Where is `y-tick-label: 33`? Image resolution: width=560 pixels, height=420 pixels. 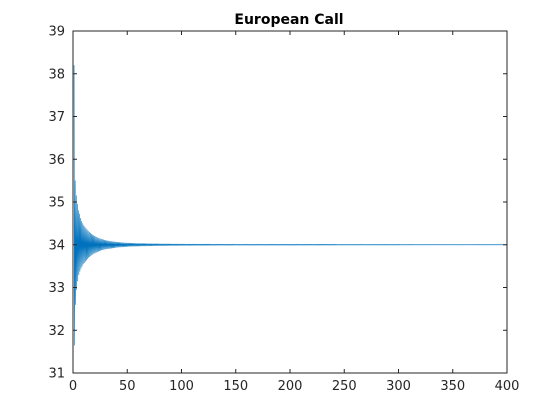 y-tick-label: 33 is located at coordinates (56, 288).